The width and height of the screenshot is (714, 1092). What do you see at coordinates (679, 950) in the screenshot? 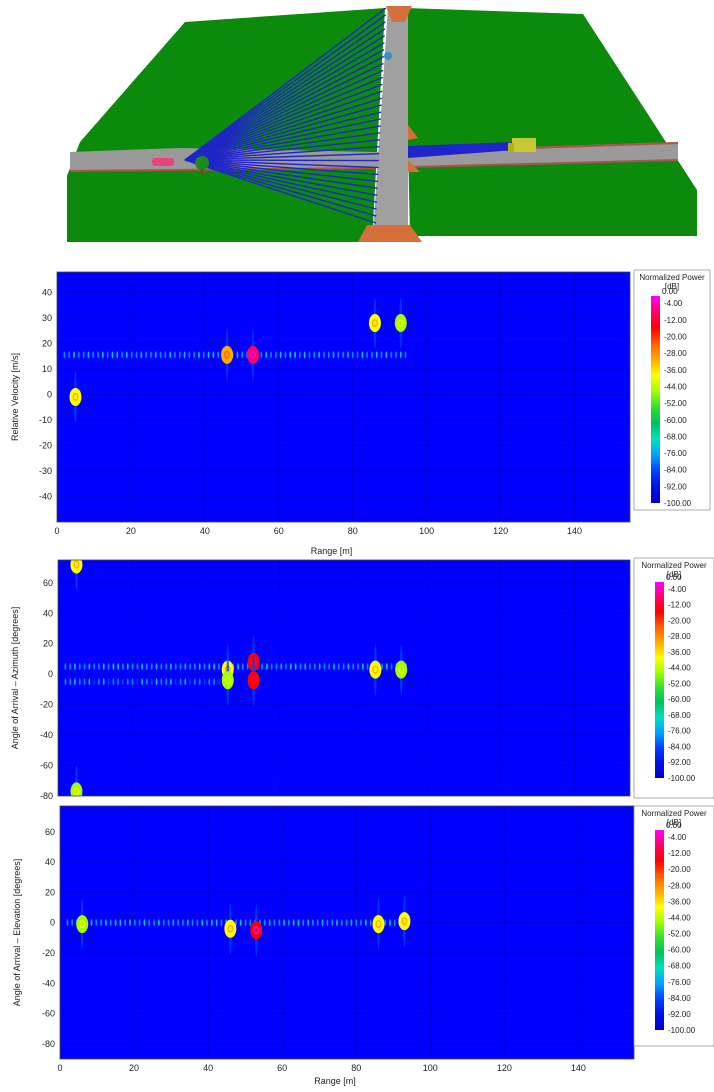
I see `colorbar-label: -60.00` at bounding box center [679, 950].